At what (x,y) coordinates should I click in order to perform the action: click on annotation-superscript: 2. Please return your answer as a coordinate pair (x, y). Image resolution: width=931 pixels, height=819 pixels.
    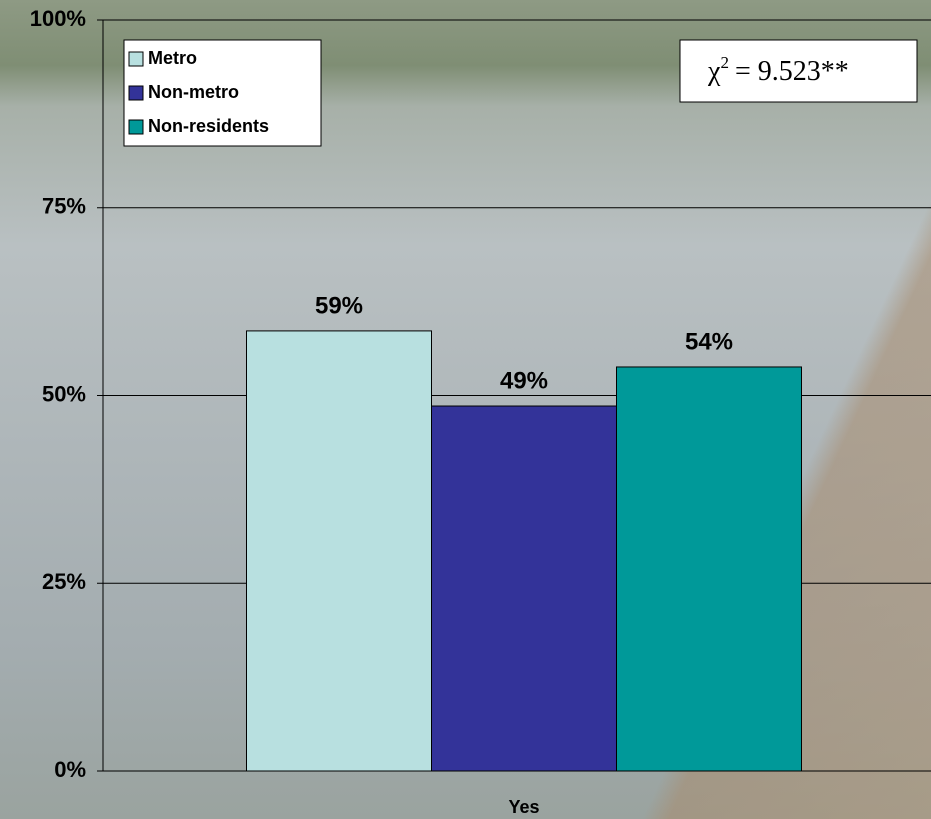
    Looking at the image, I should click on (724, 62).